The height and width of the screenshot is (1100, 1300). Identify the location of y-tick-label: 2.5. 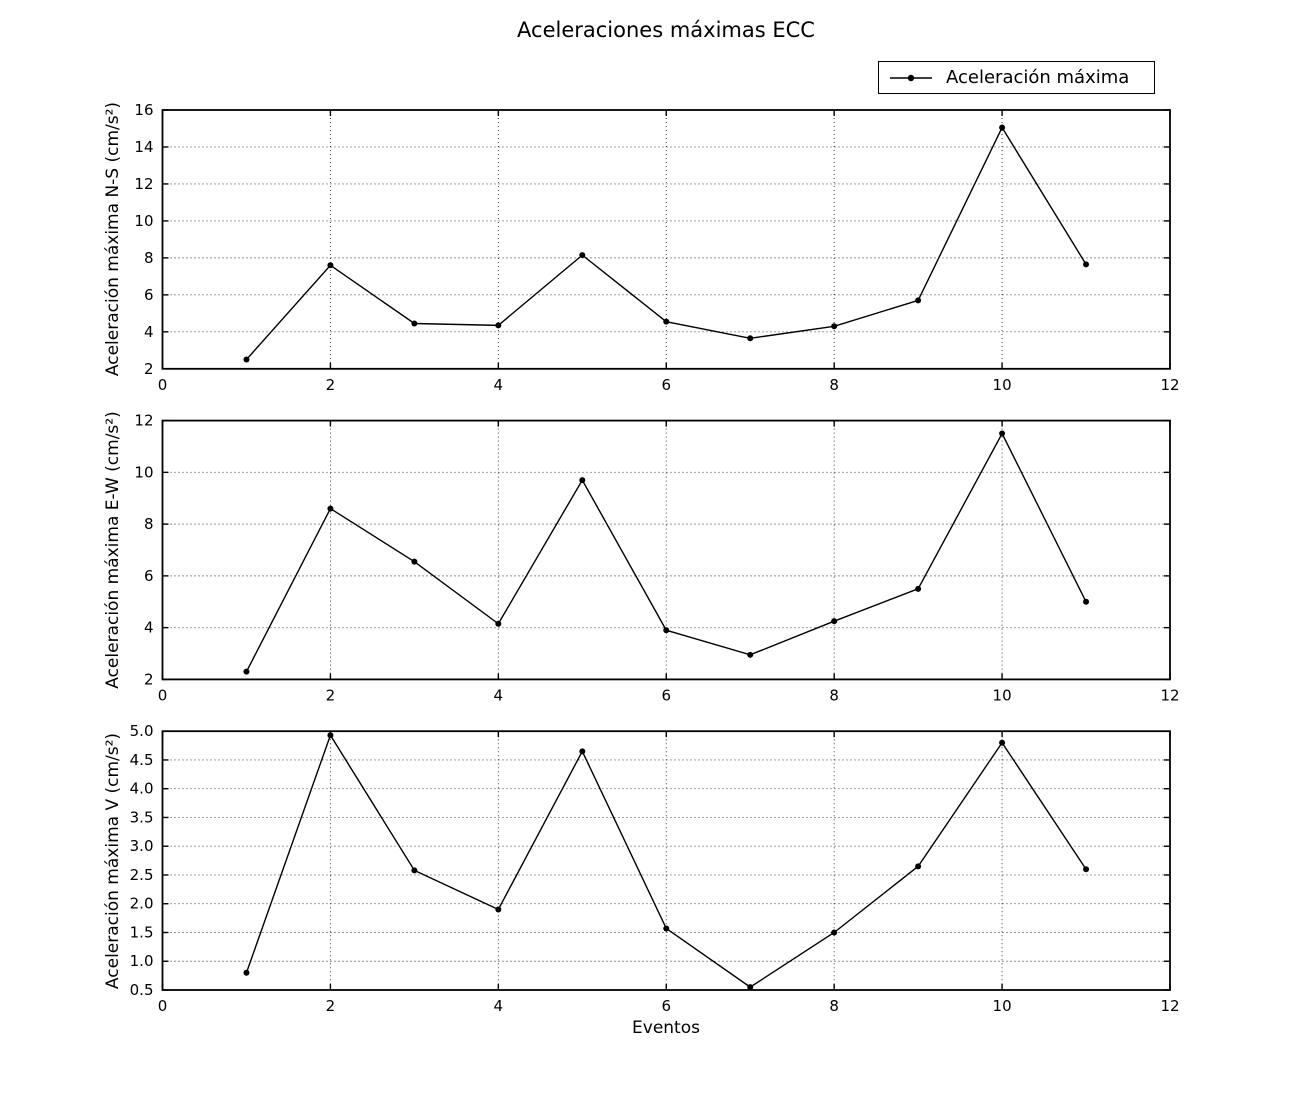
(142, 875).